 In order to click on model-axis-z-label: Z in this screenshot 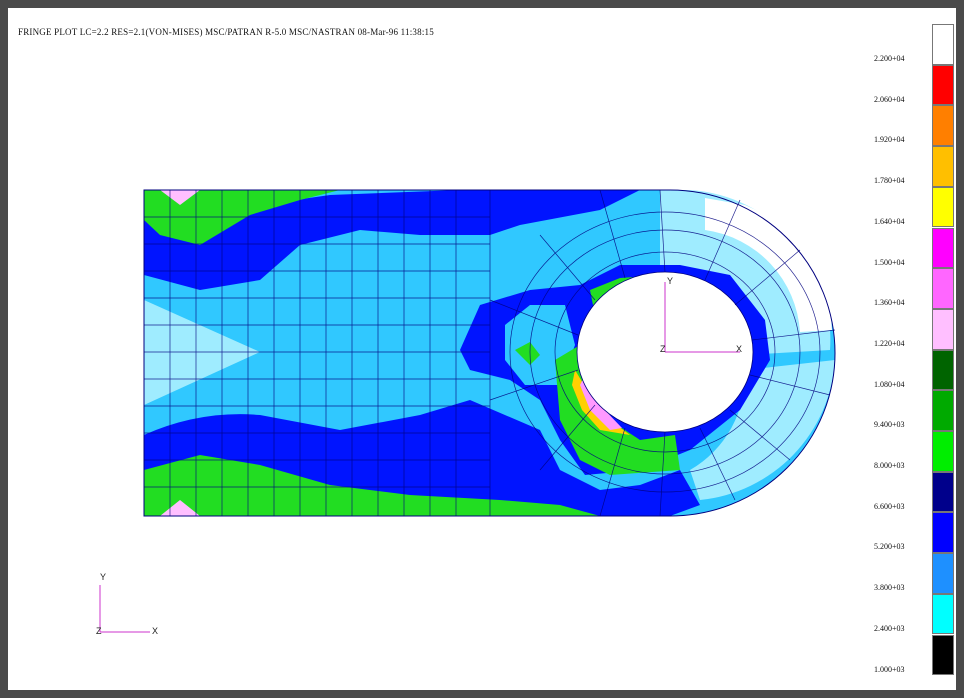, I will do `click(663, 349)`.